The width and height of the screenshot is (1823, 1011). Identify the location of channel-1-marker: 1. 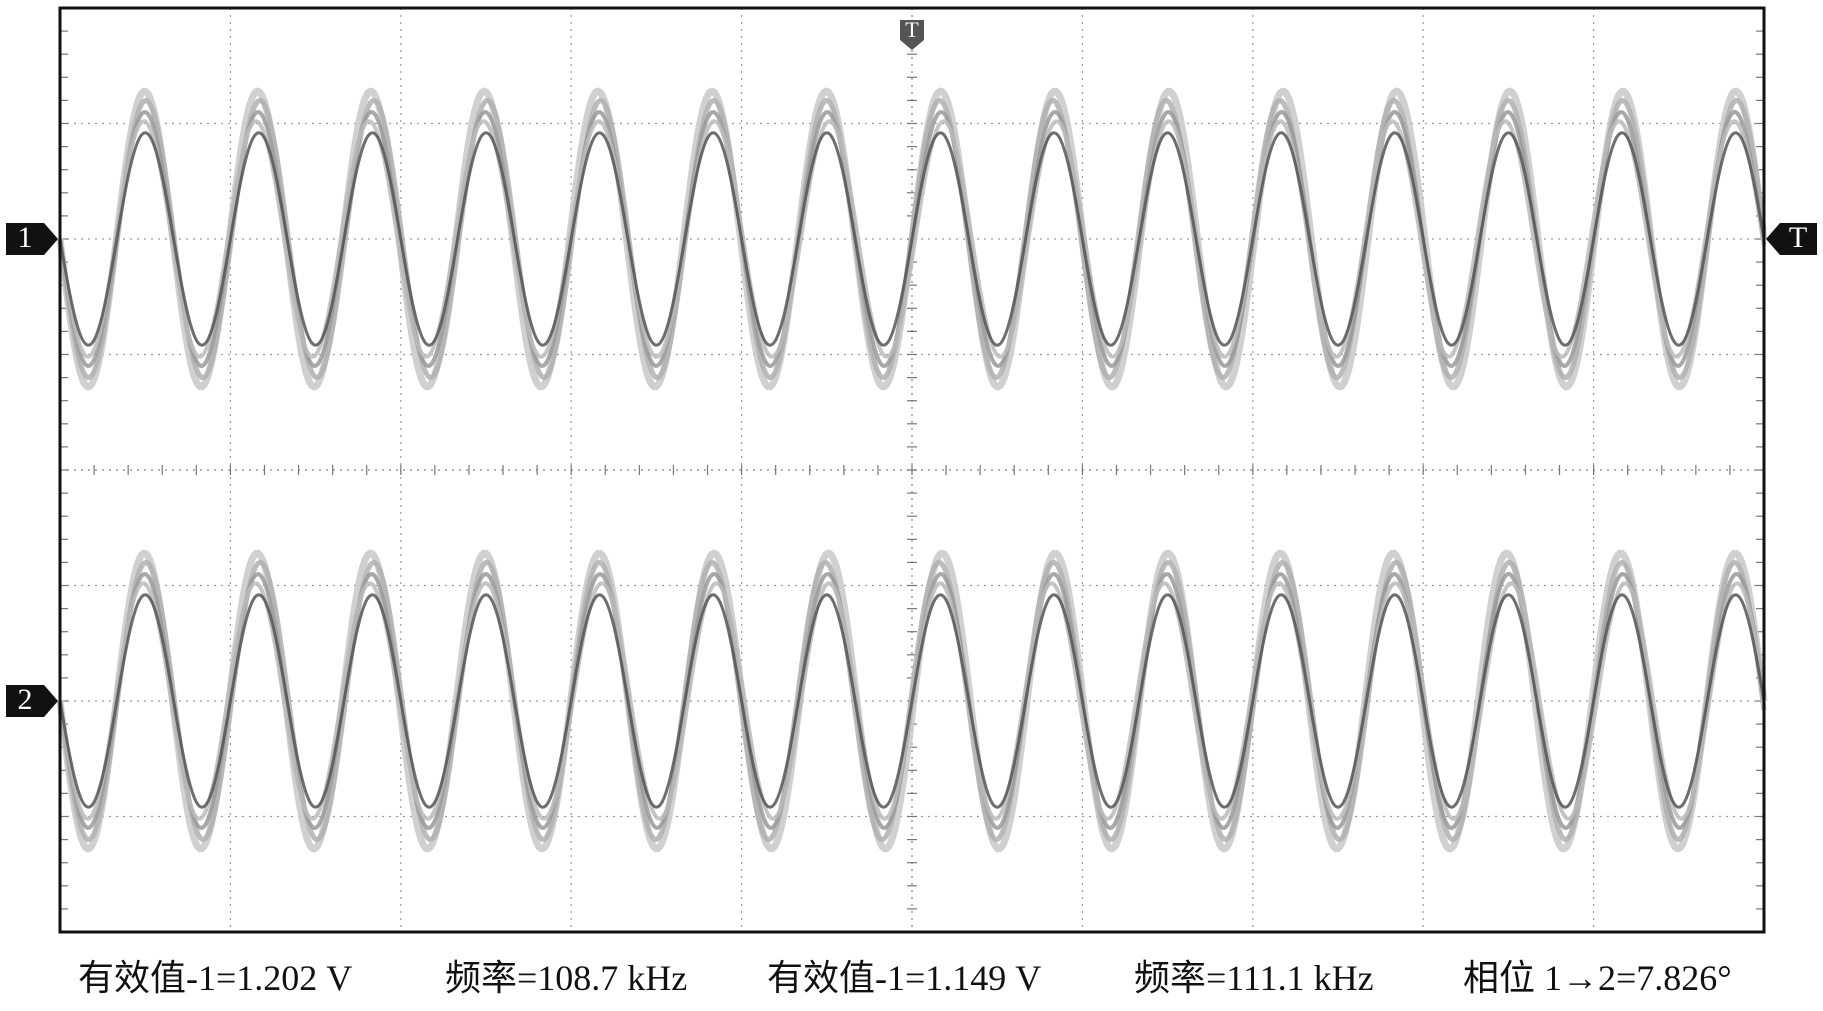
(32, 238).